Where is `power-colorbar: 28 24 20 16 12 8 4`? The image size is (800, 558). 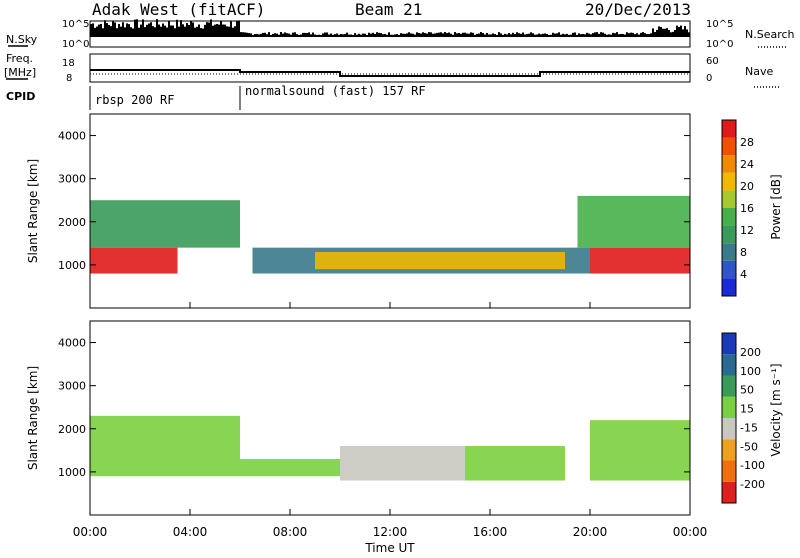
power-colorbar: 28 24 20 16 12 8 4 is located at coordinates (737, 208).